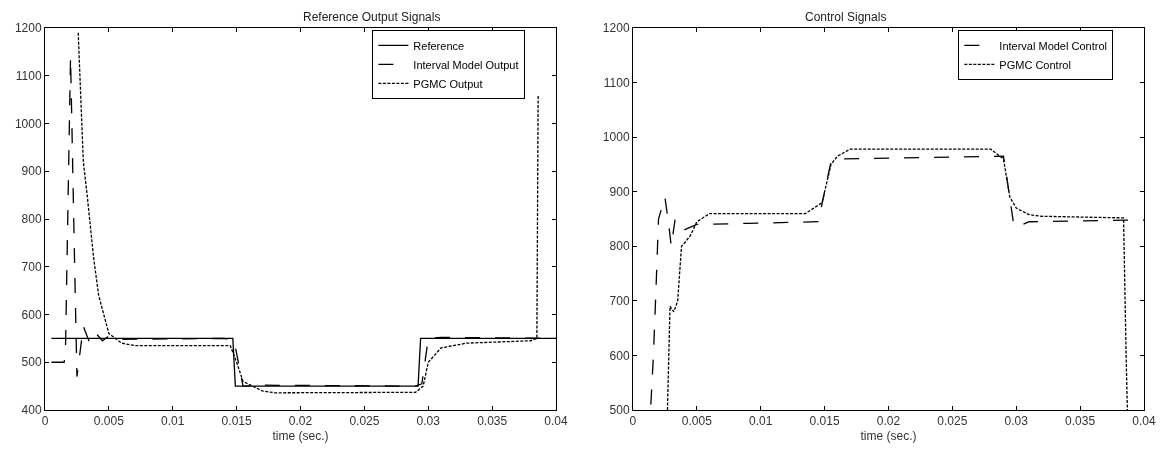  What do you see at coordinates (439, 45) in the screenshot?
I see `legend-label: Reference` at bounding box center [439, 45].